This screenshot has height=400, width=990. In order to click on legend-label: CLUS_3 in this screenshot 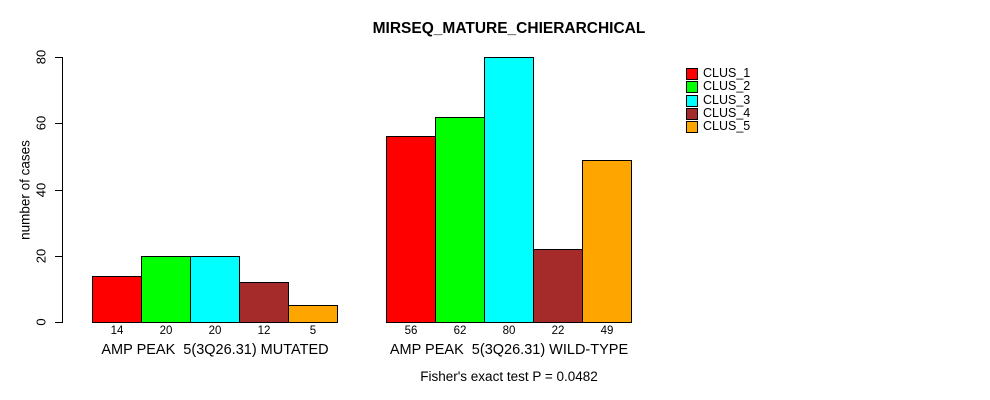, I will do `click(727, 100)`.